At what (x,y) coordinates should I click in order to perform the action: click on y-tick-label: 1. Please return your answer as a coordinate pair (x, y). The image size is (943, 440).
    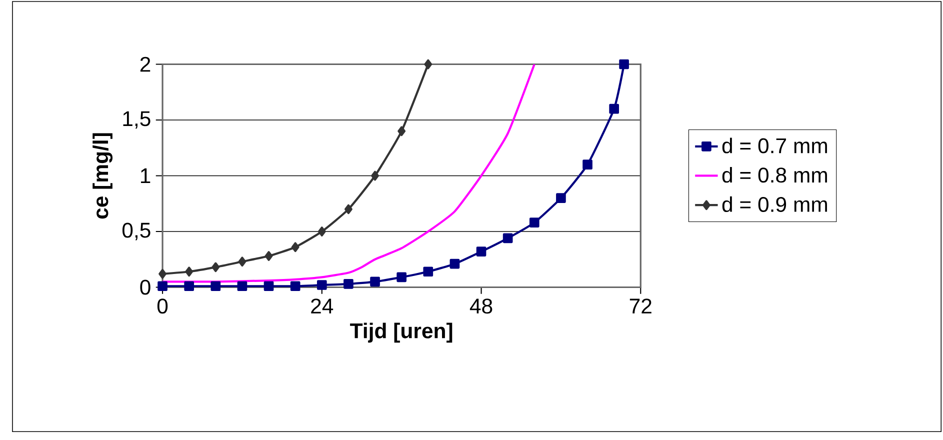
    Looking at the image, I should click on (145, 176).